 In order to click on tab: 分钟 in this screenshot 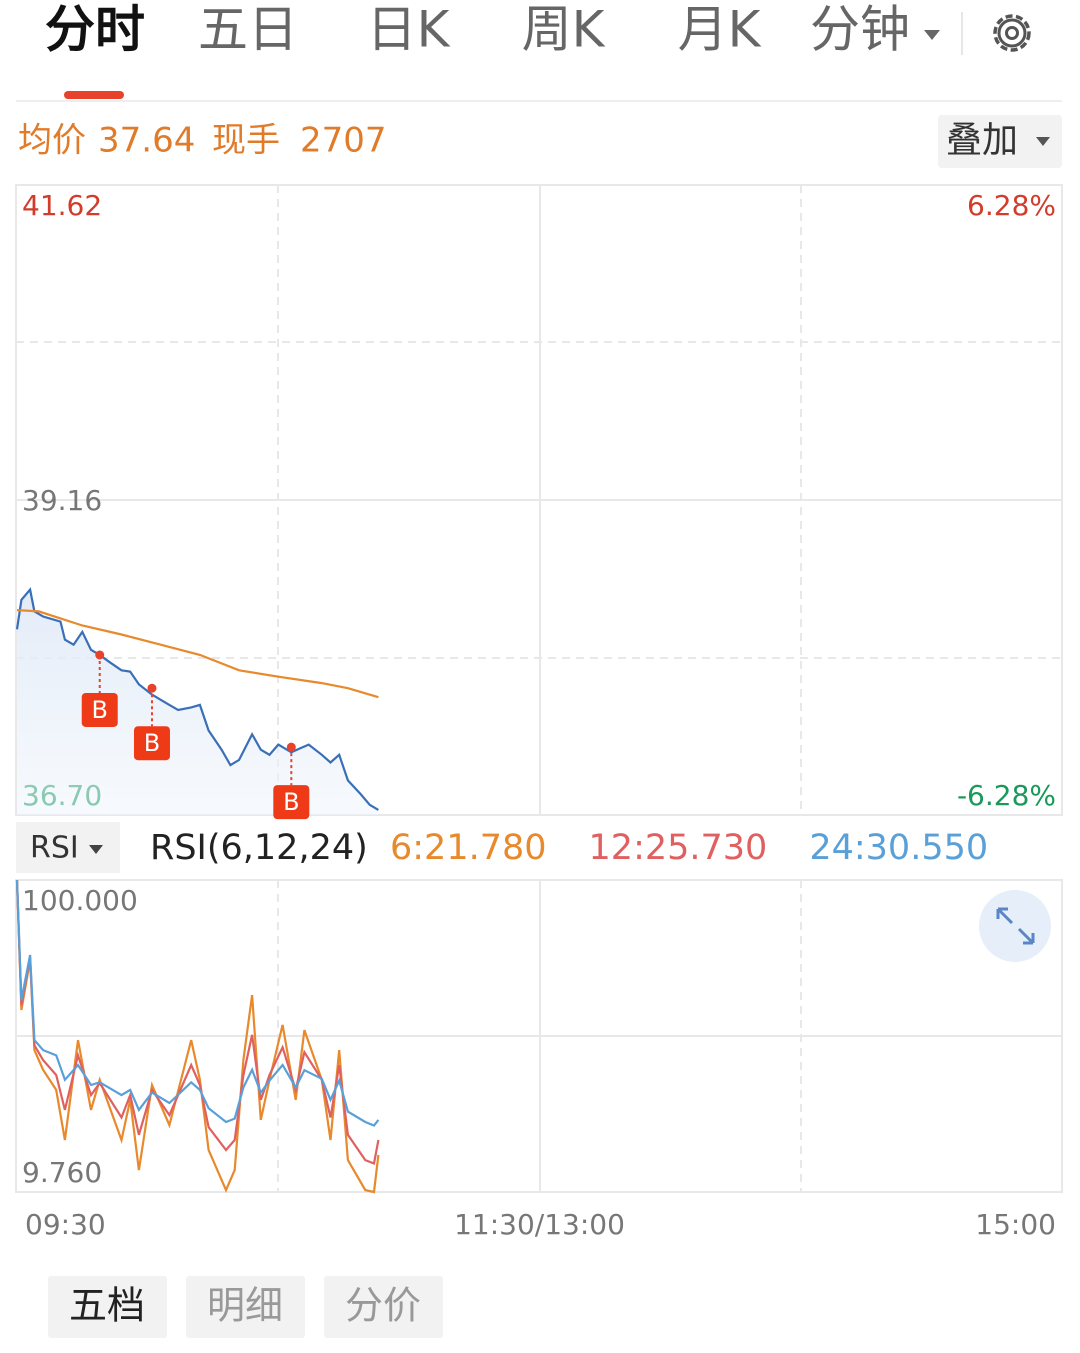, I will do `click(860, 30)`.